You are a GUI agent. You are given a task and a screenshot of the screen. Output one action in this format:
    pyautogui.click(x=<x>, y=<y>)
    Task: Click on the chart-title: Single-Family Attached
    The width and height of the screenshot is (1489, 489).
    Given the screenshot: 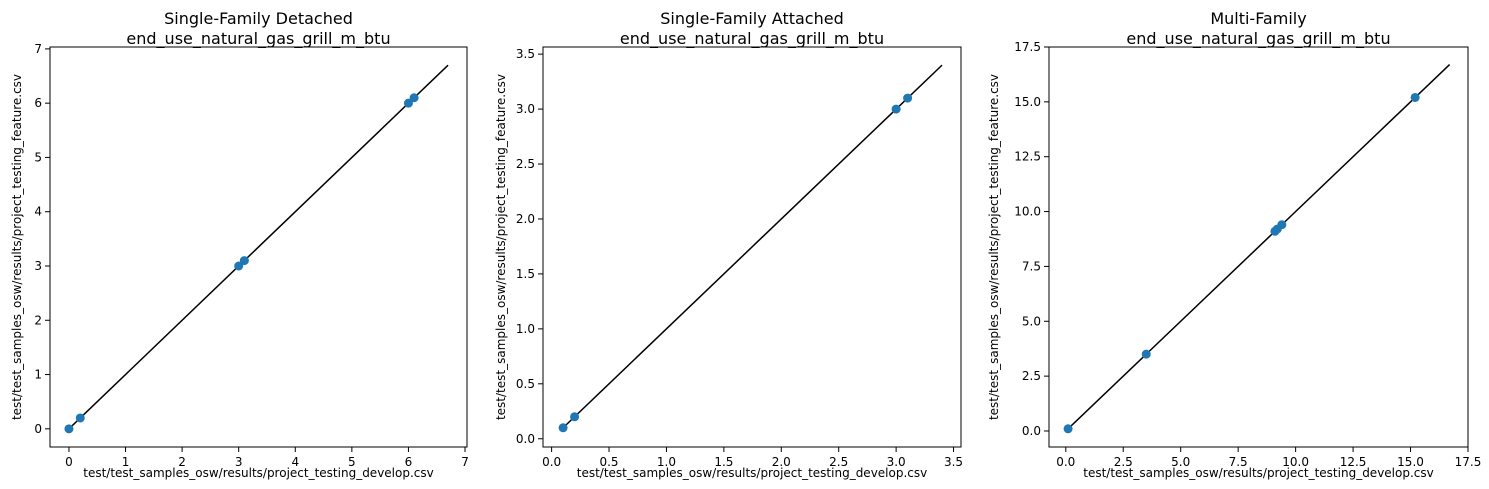 What is the action you would take?
    pyautogui.click(x=751, y=18)
    